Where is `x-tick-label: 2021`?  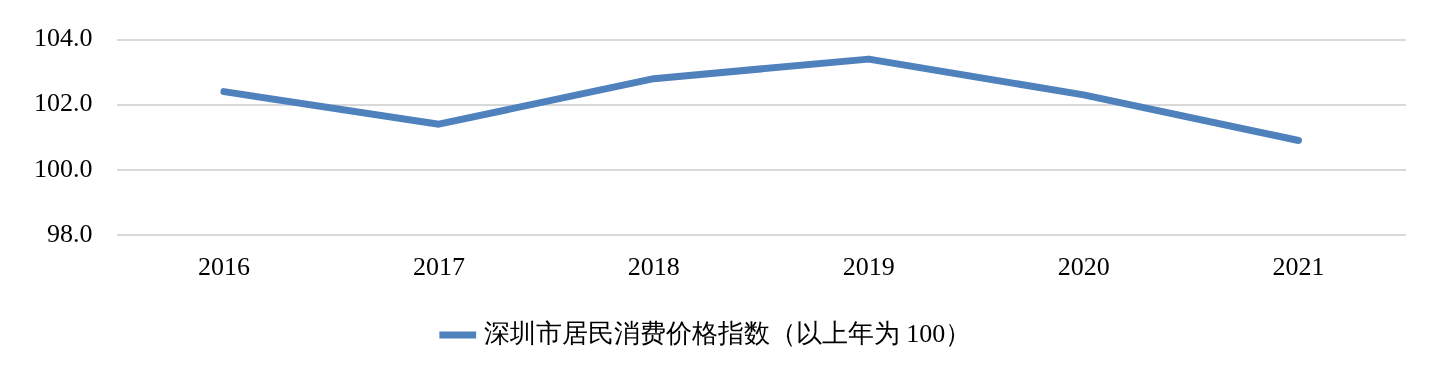 x-tick-label: 2021 is located at coordinates (1298, 267).